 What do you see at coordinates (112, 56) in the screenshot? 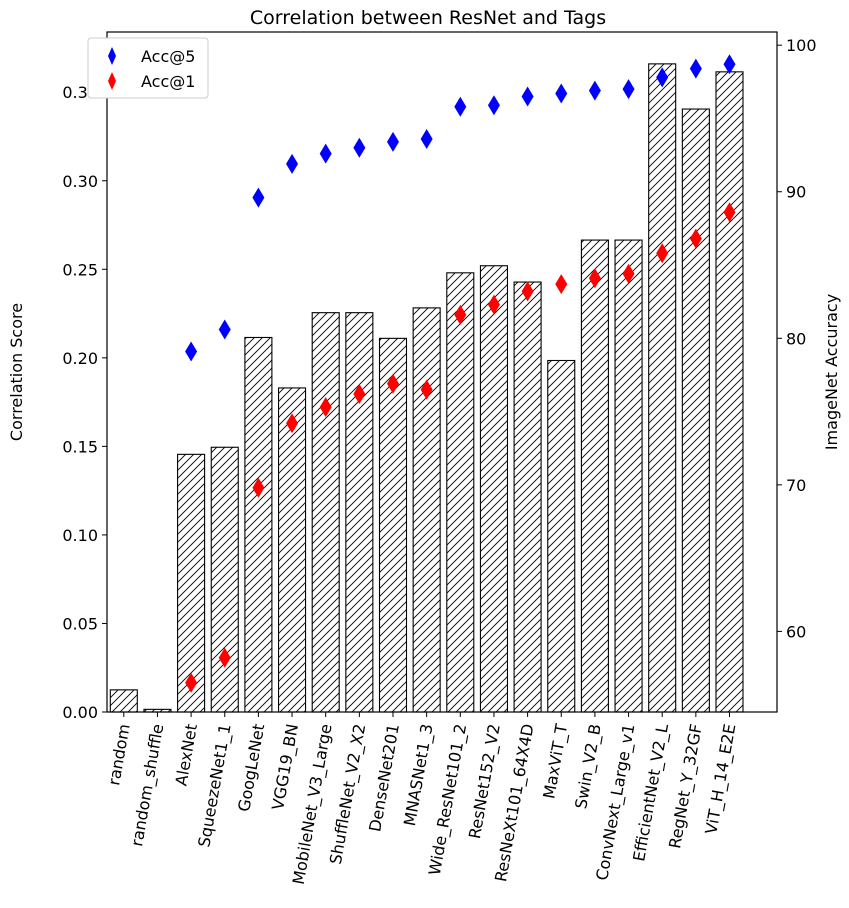
I see `legend-marker-acc5` at bounding box center [112, 56].